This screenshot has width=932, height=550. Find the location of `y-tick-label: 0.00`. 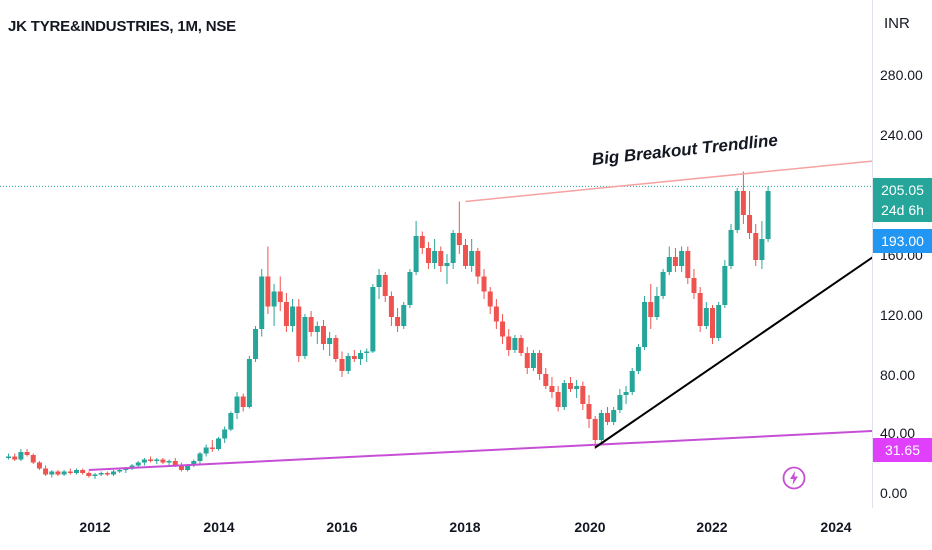

y-tick-label: 0.00 is located at coordinates (894, 493).